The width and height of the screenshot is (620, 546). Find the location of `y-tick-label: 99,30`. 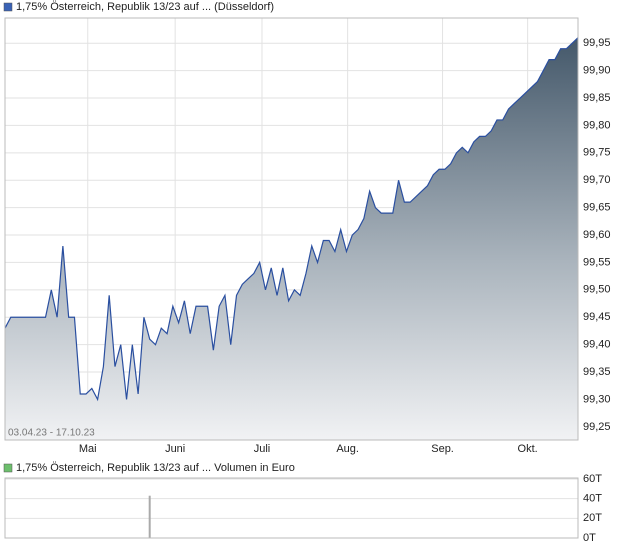

y-tick-label: 99,30 is located at coordinates (597, 399).